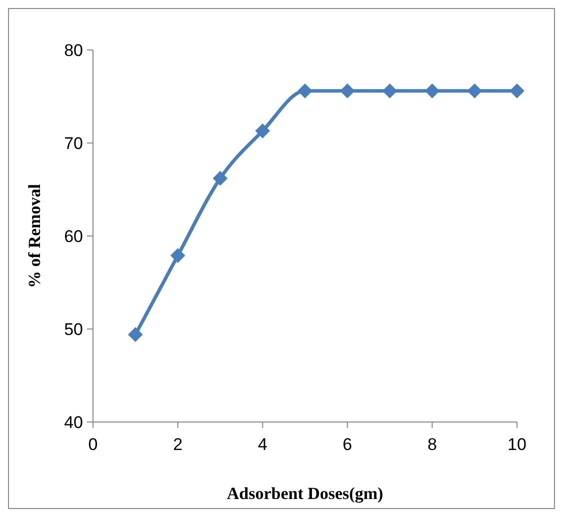 This screenshot has height=517, width=563. Describe the element at coordinates (517, 444) in the screenshot. I see `x-tick-label: 10` at that location.